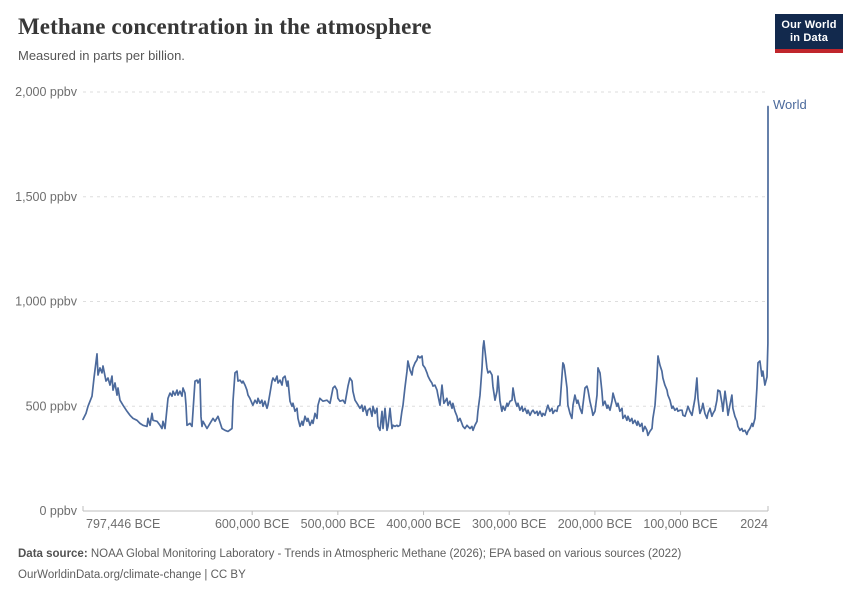 This screenshot has height=600, width=850. I want to click on y-axis-label: 1,500 ppbv, so click(46, 197).